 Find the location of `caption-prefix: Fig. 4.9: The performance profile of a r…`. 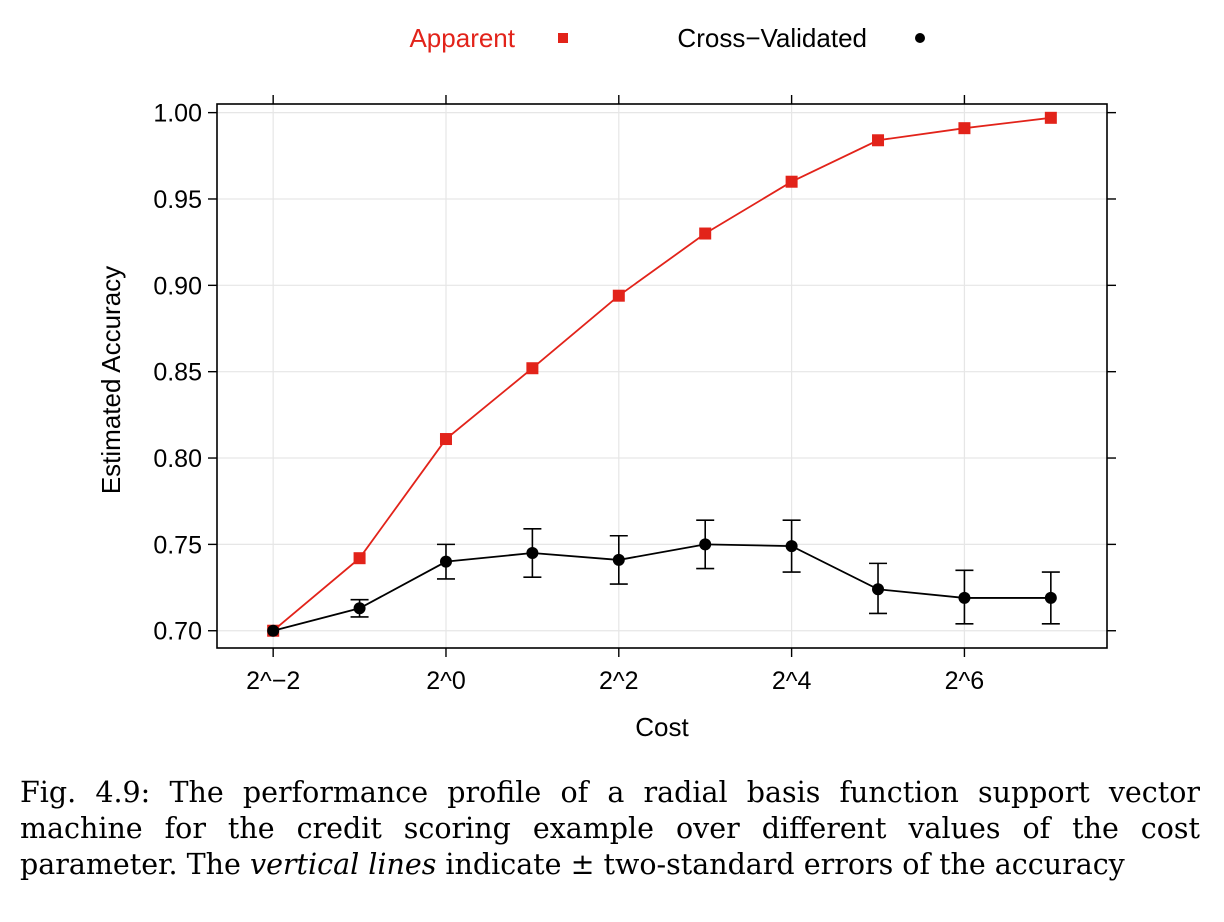

caption-prefix: Fig. 4.9: The performance profile of a r… is located at coordinates (610, 828).